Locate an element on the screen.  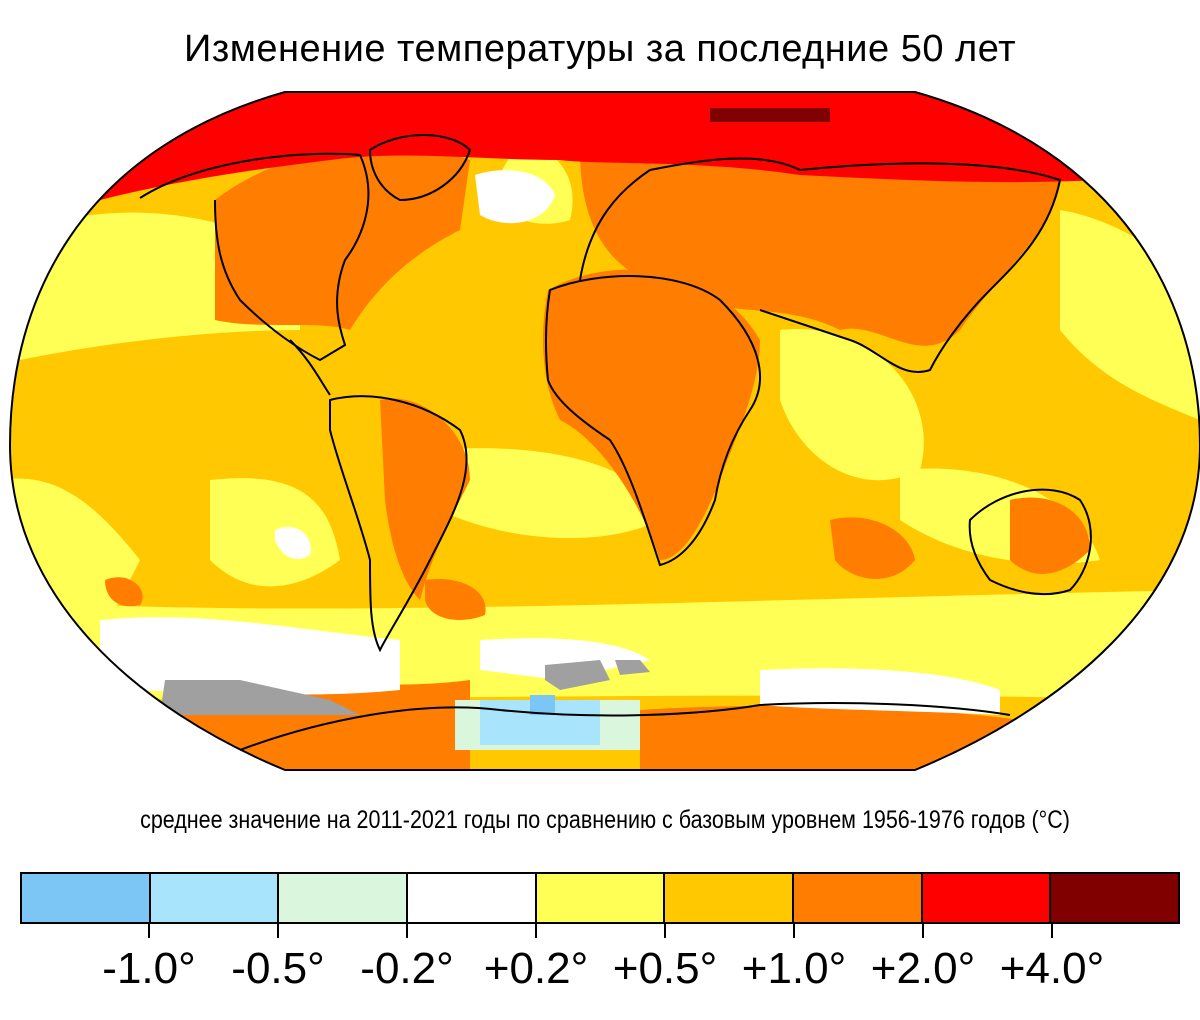
north-america-coast is located at coordinates (254, 257).